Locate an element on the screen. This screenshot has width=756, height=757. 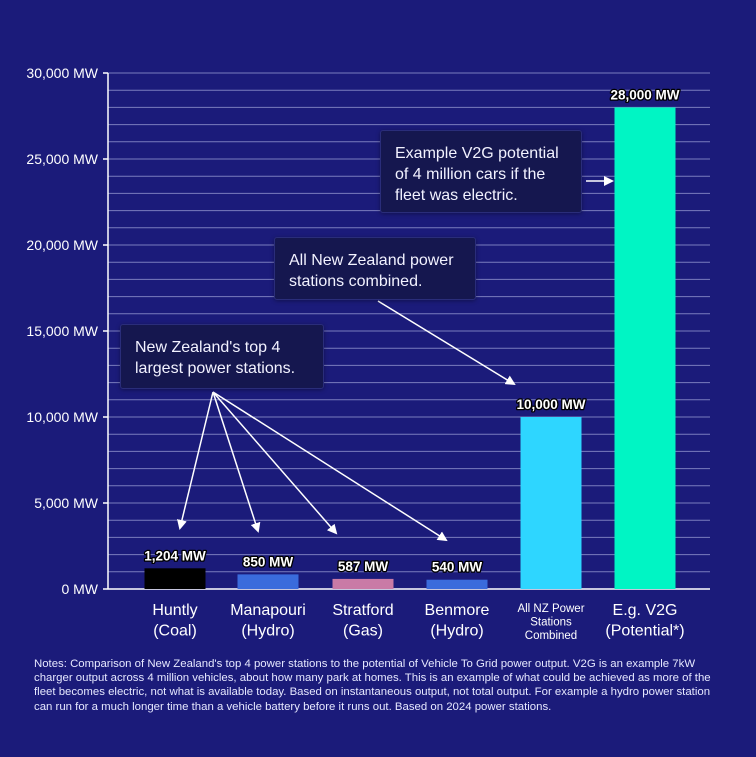
x-tick-label: E.g. V2G is located at coordinates (645, 610).